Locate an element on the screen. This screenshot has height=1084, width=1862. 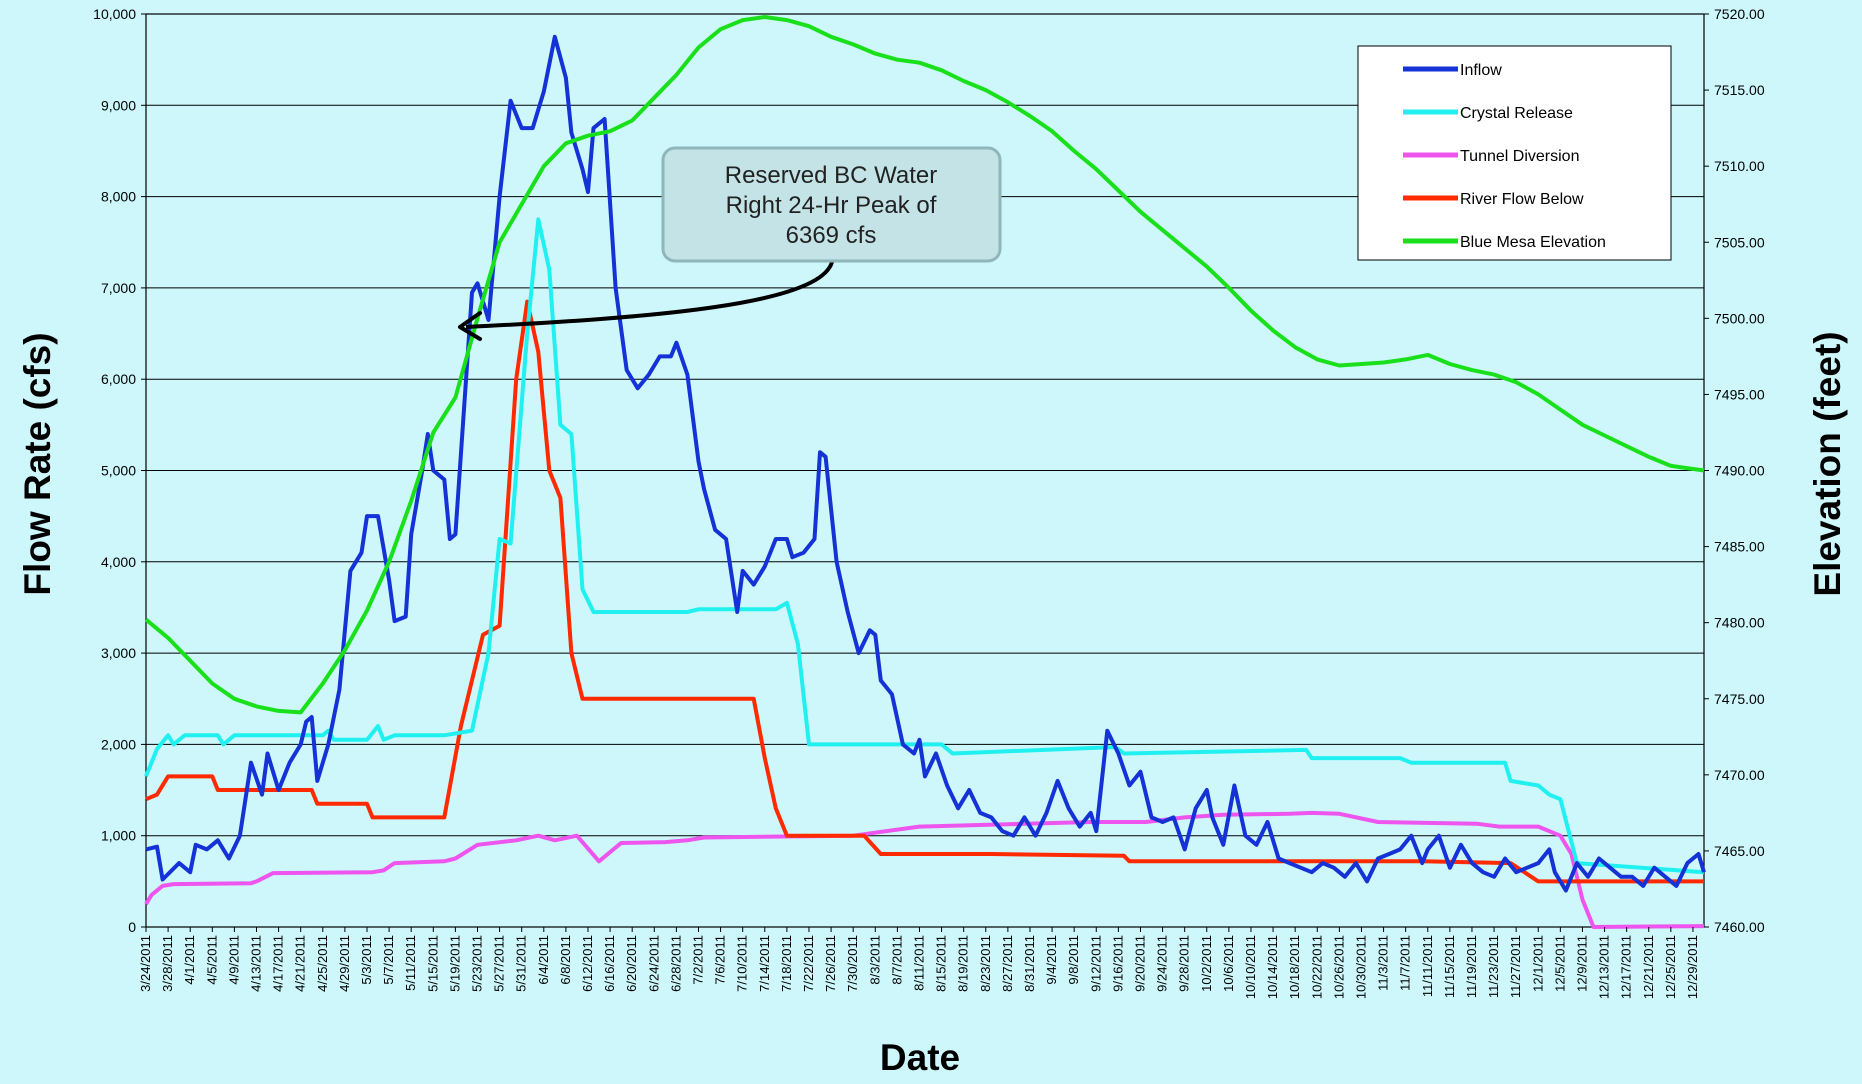
y-tick-label: 10,000 is located at coordinates (114, 14).